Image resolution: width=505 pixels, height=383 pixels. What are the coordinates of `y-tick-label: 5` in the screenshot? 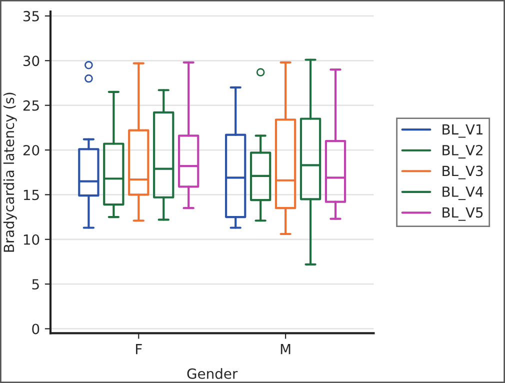 It's located at (35, 284).